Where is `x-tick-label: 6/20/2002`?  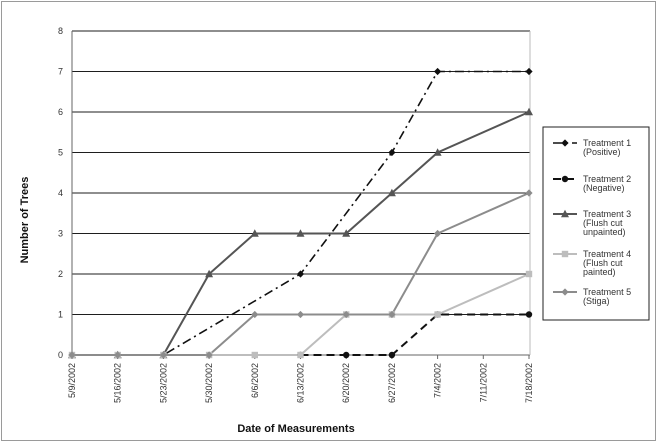
x-tick-label: 6/20/2002 is located at coordinates (346, 383).